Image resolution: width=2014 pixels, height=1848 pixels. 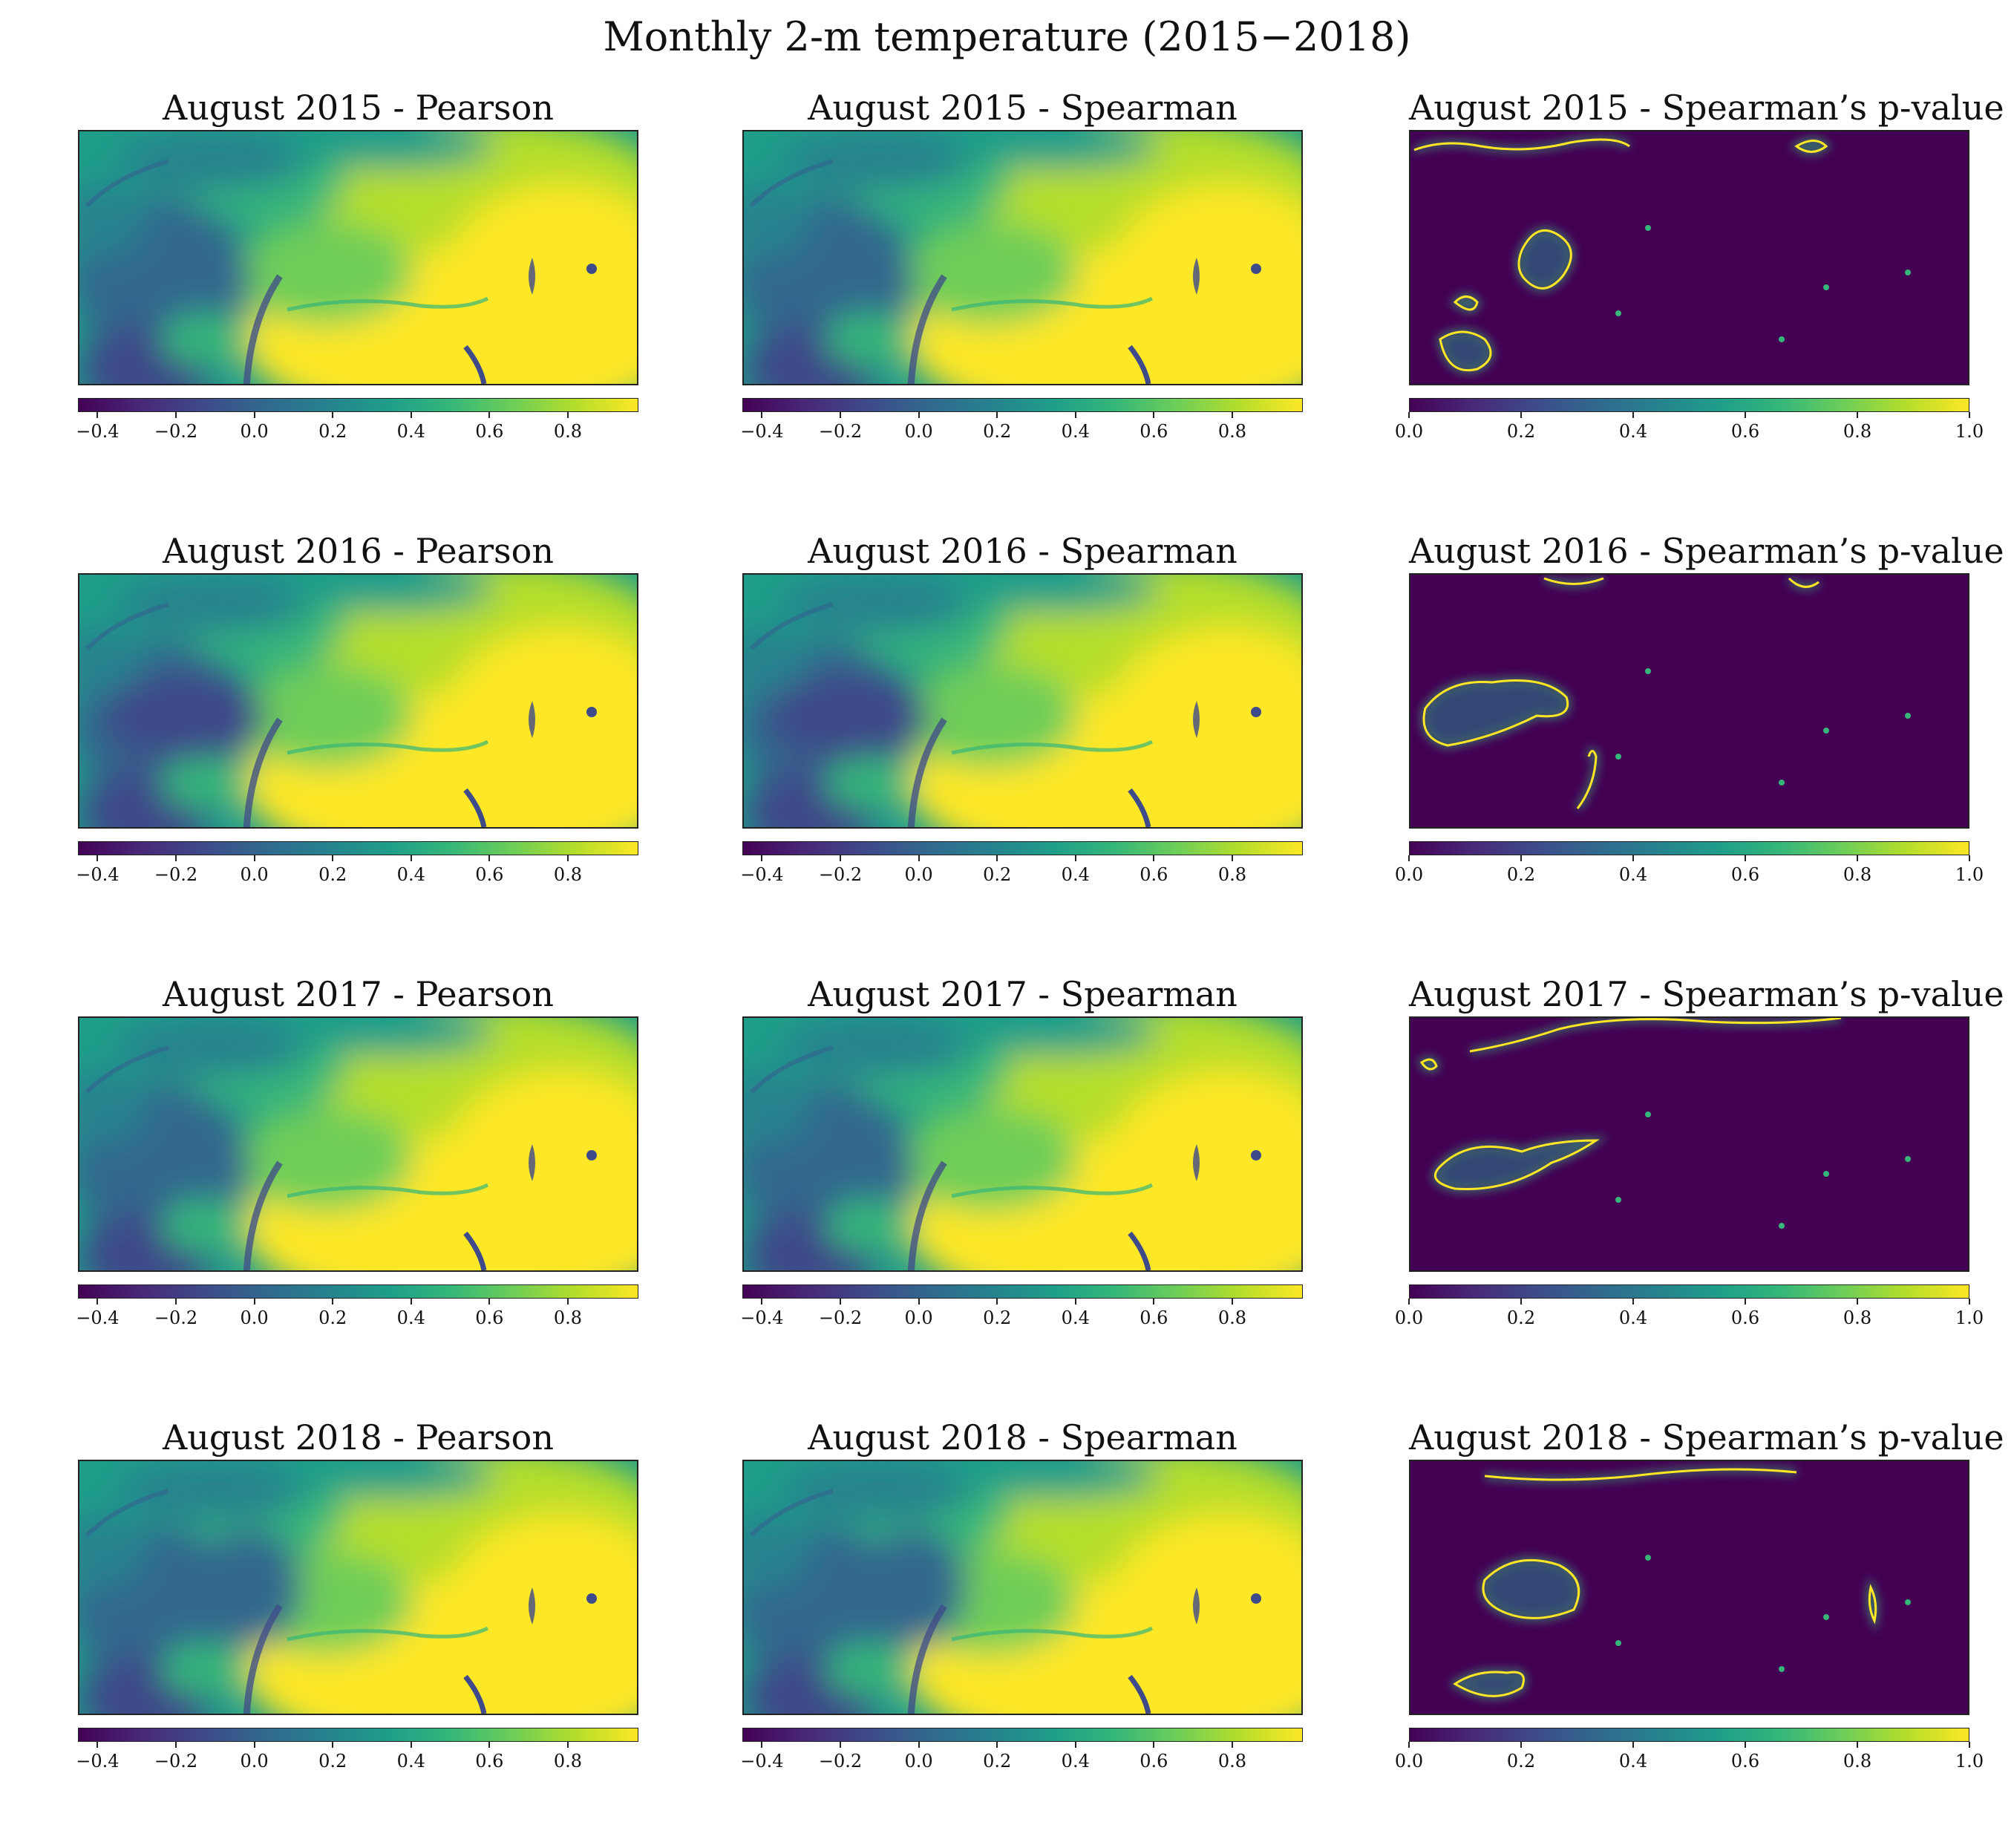 I want to click on panel-title: August 2015 - Spearman, so click(x=1023, y=108).